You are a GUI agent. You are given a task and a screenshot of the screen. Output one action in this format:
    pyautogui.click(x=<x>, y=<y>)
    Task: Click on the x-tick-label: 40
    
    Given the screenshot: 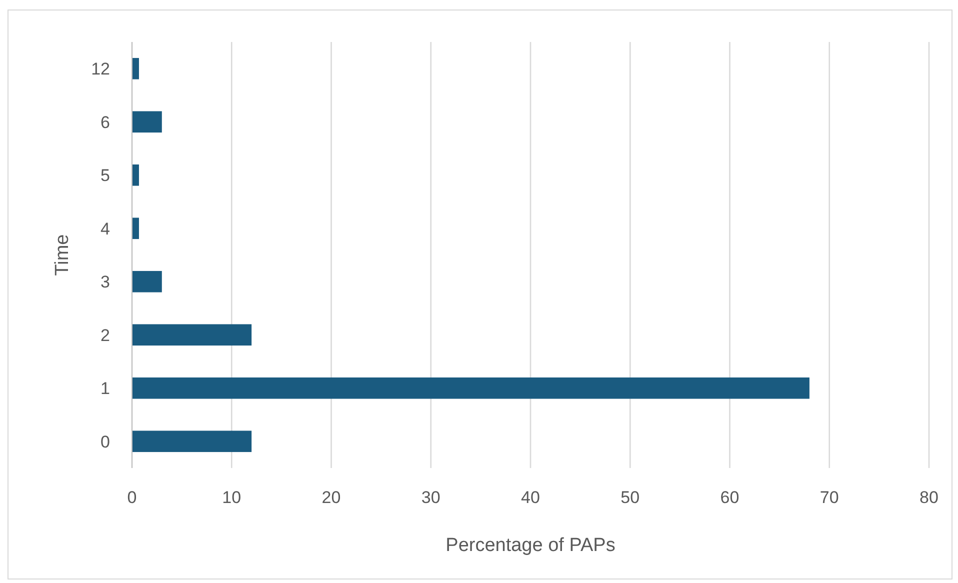 What is the action you would take?
    pyautogui.click(x=530, y=497)
    